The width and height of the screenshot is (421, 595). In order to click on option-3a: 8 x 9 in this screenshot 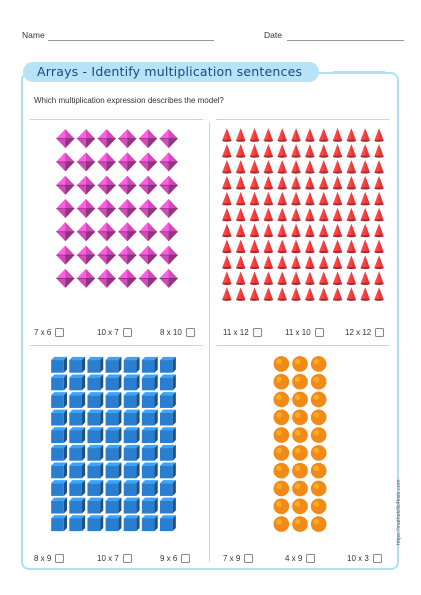, I will do `click(49, 558)`.